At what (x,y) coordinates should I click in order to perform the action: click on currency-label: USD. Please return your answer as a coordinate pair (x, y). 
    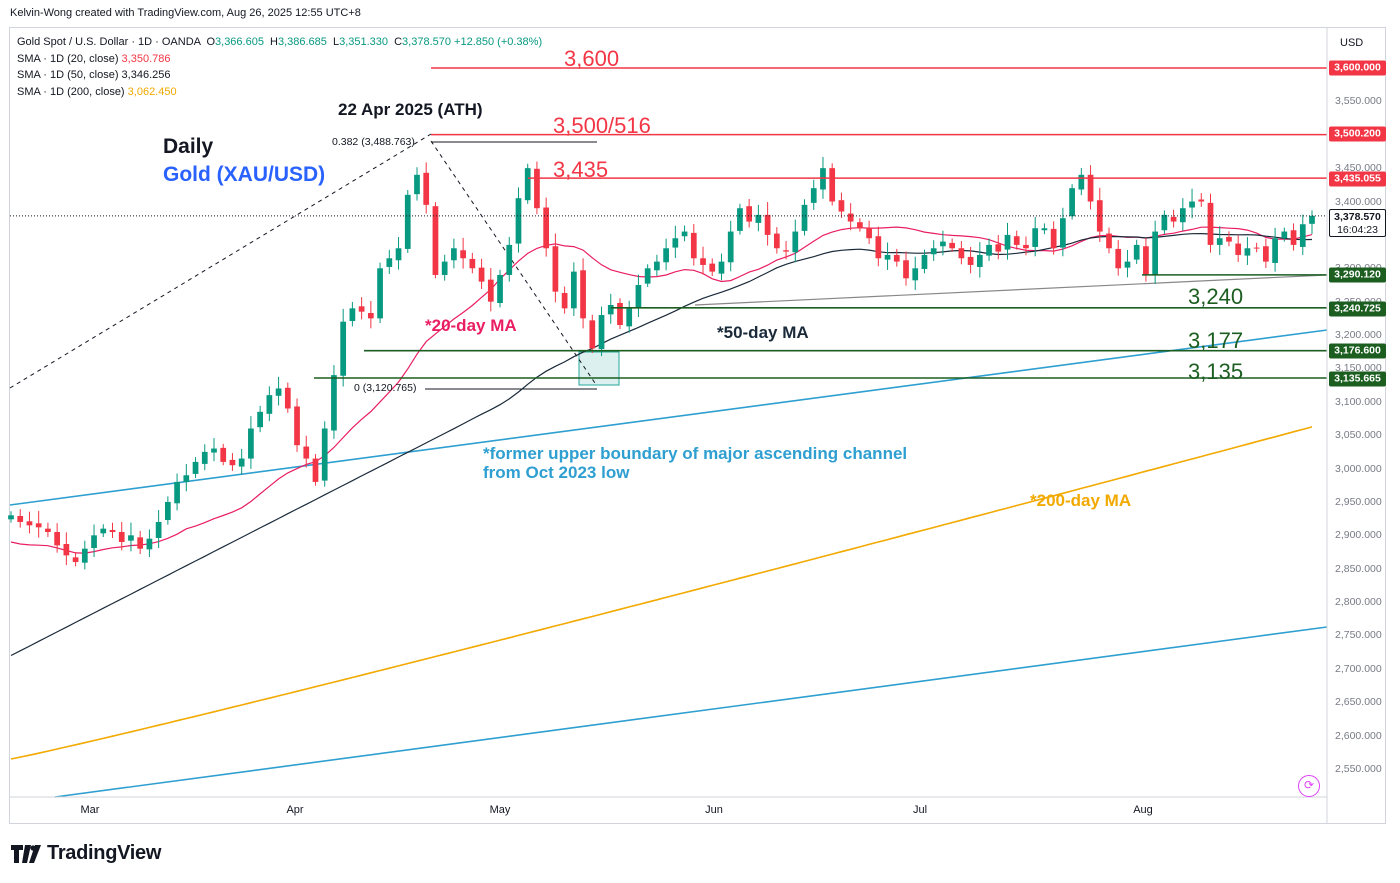
    Looking at the image, I should click on (1352, 43).